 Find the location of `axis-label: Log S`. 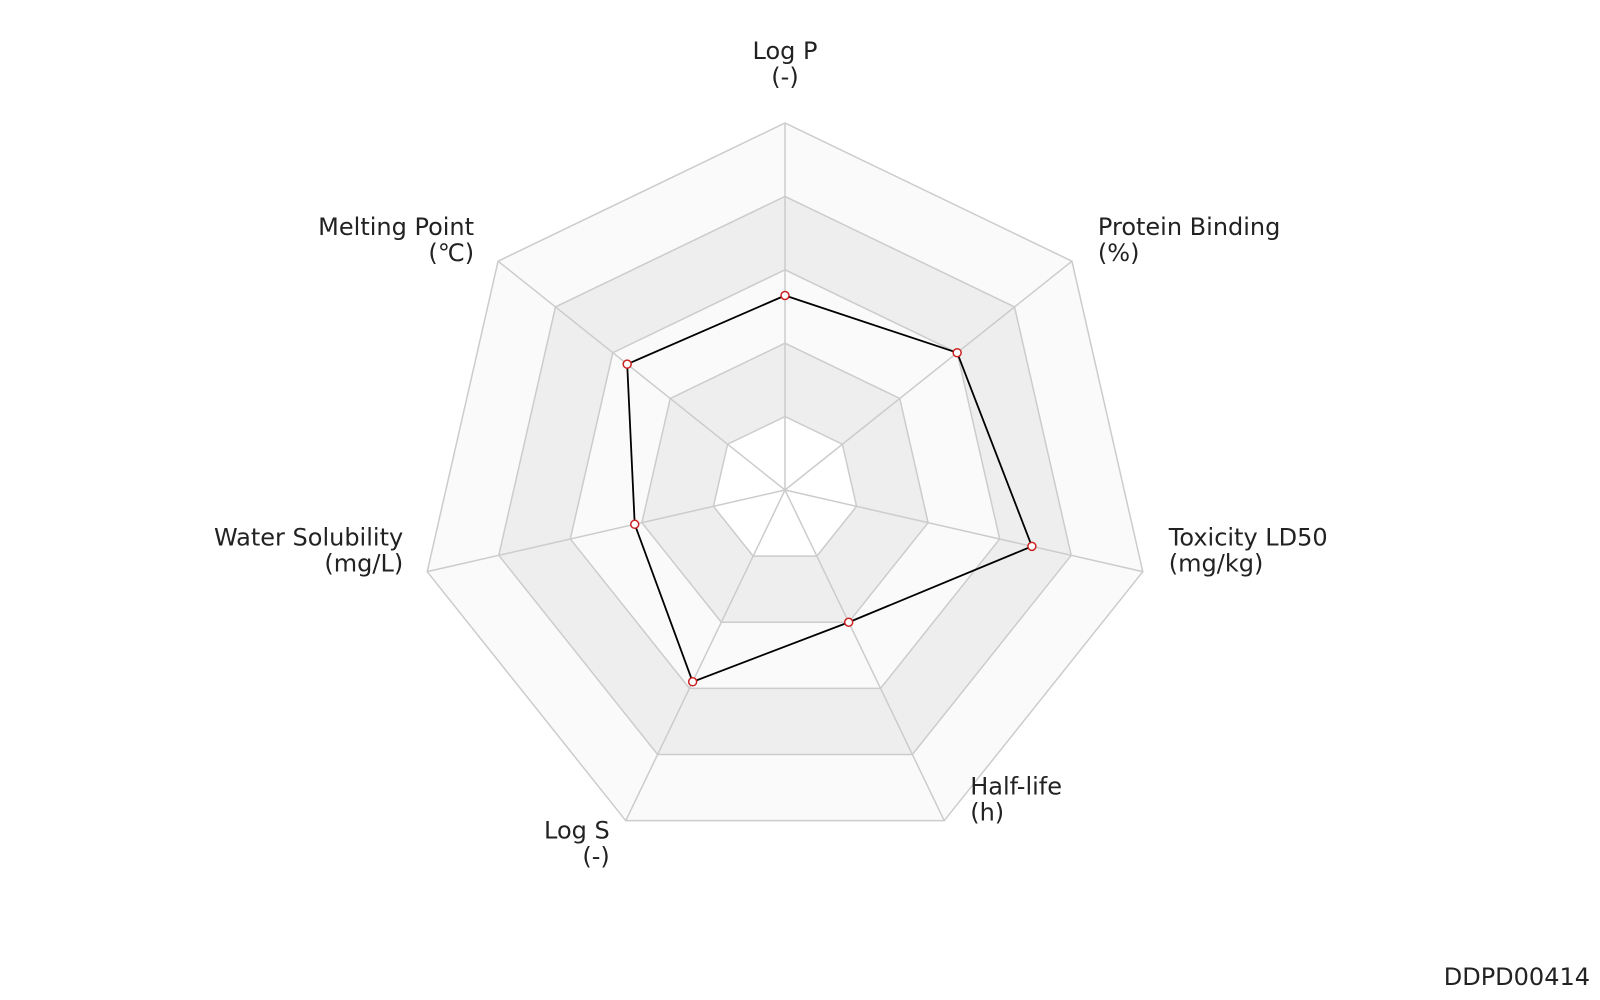

axis-label: Log S is located at coordinates (577, 831).